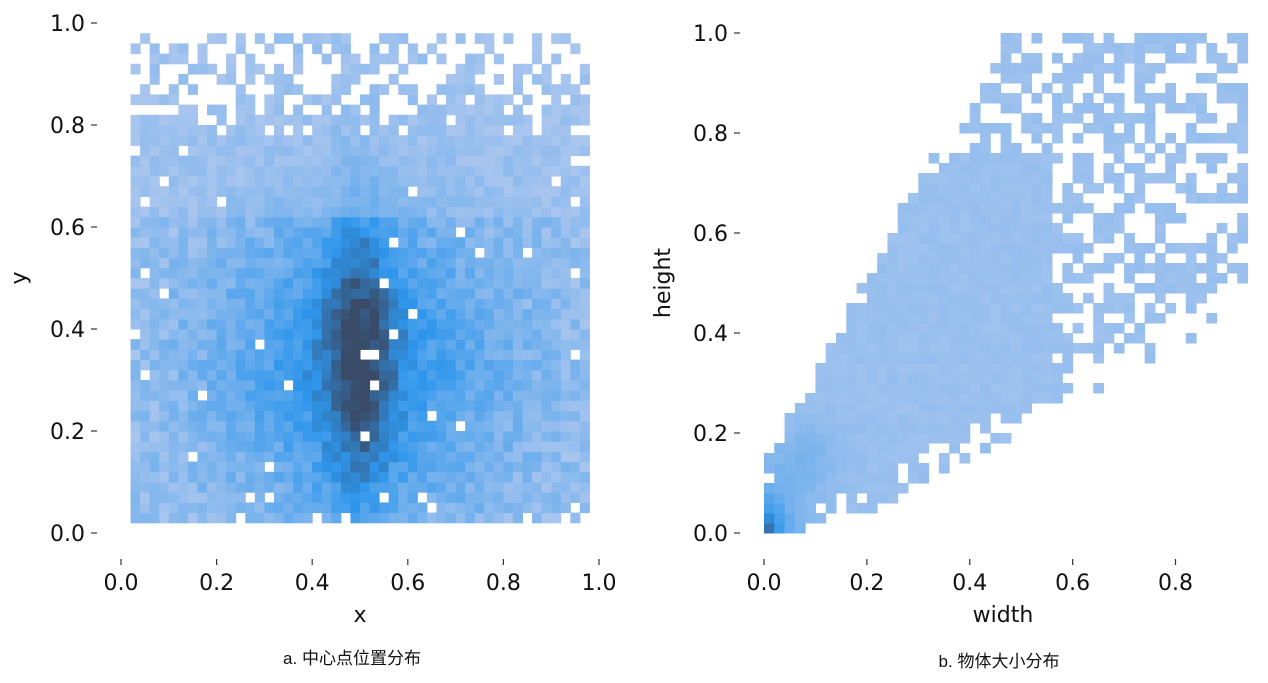 This screenshot has height=683, width=1268. What do you see at coordinates (710, 534) in the screenshot?
I see `y-tick-label: 0.0` at bounding box center [710, 534].